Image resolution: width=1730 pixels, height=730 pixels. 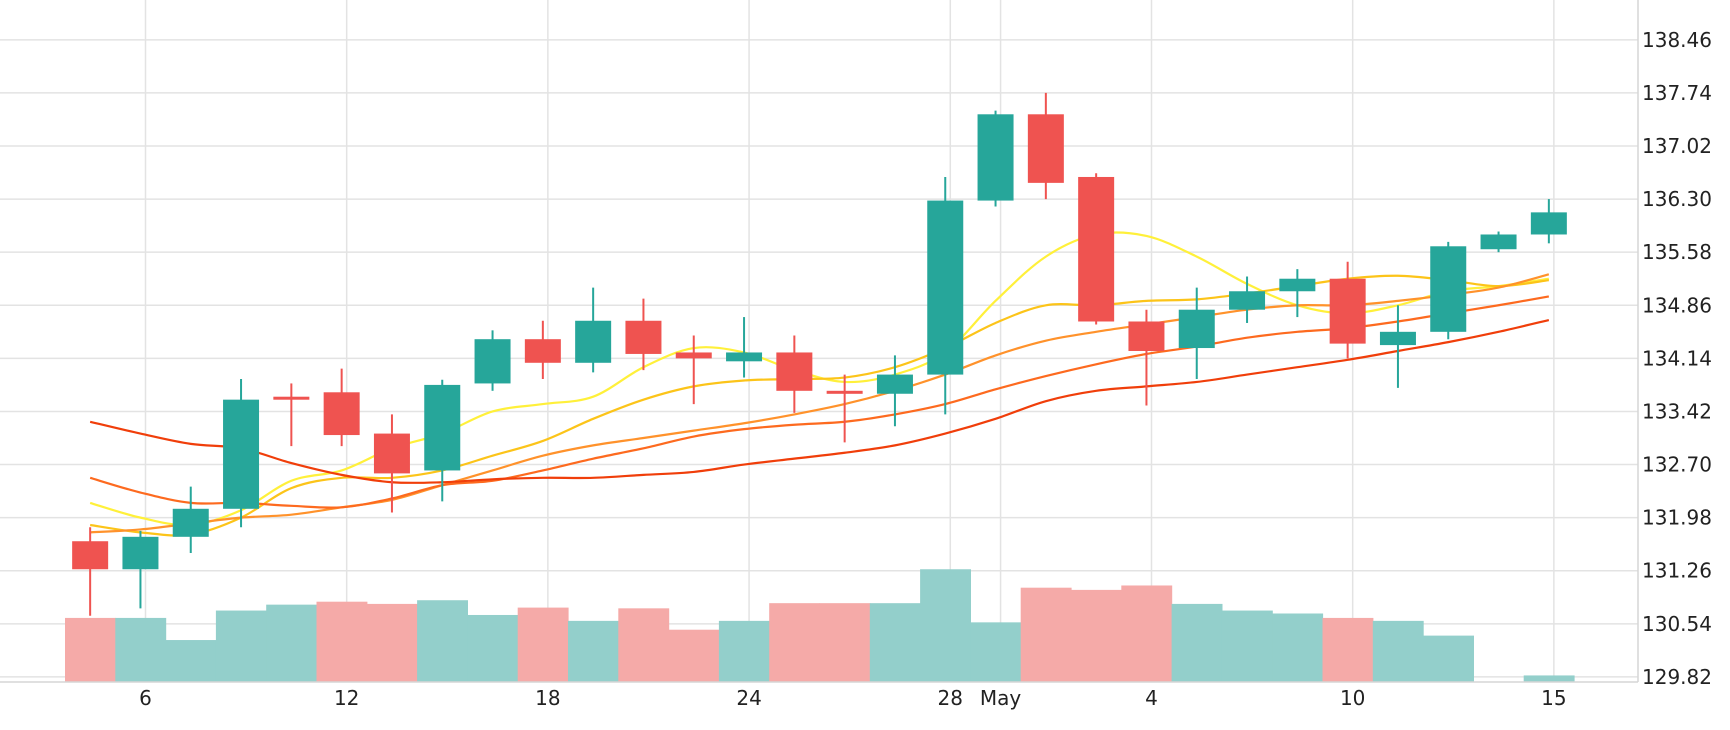 I want to click on y-tick-label: 137.74, so click(x=1677, y=93).